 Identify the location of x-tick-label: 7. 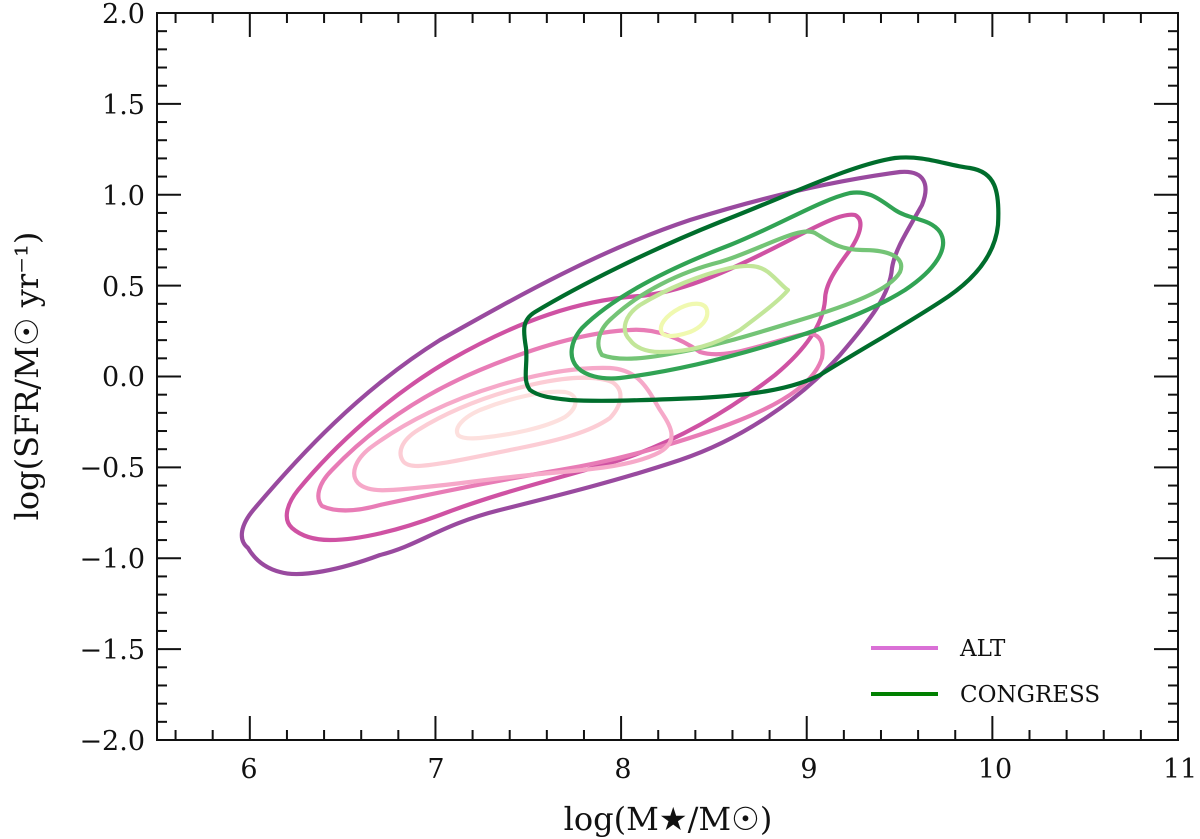
(435, 769).